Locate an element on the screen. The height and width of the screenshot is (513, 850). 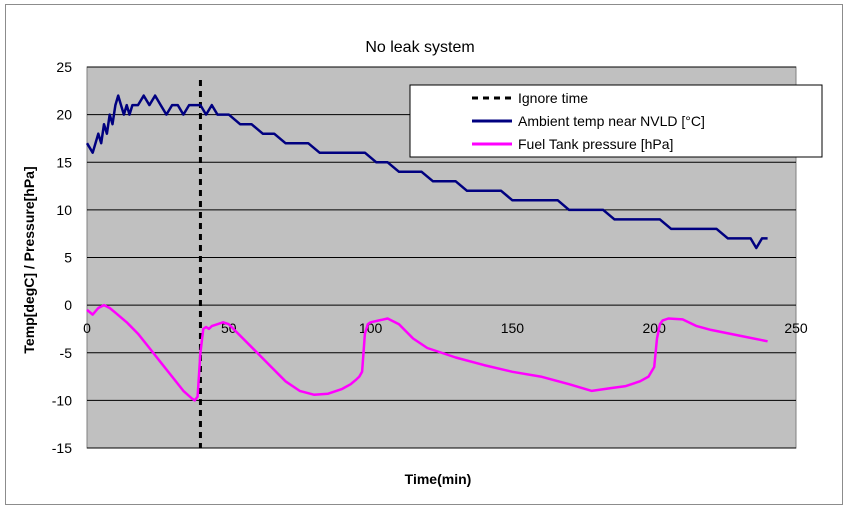
y-tick-label: 25 is located at coordinates (64, 67).